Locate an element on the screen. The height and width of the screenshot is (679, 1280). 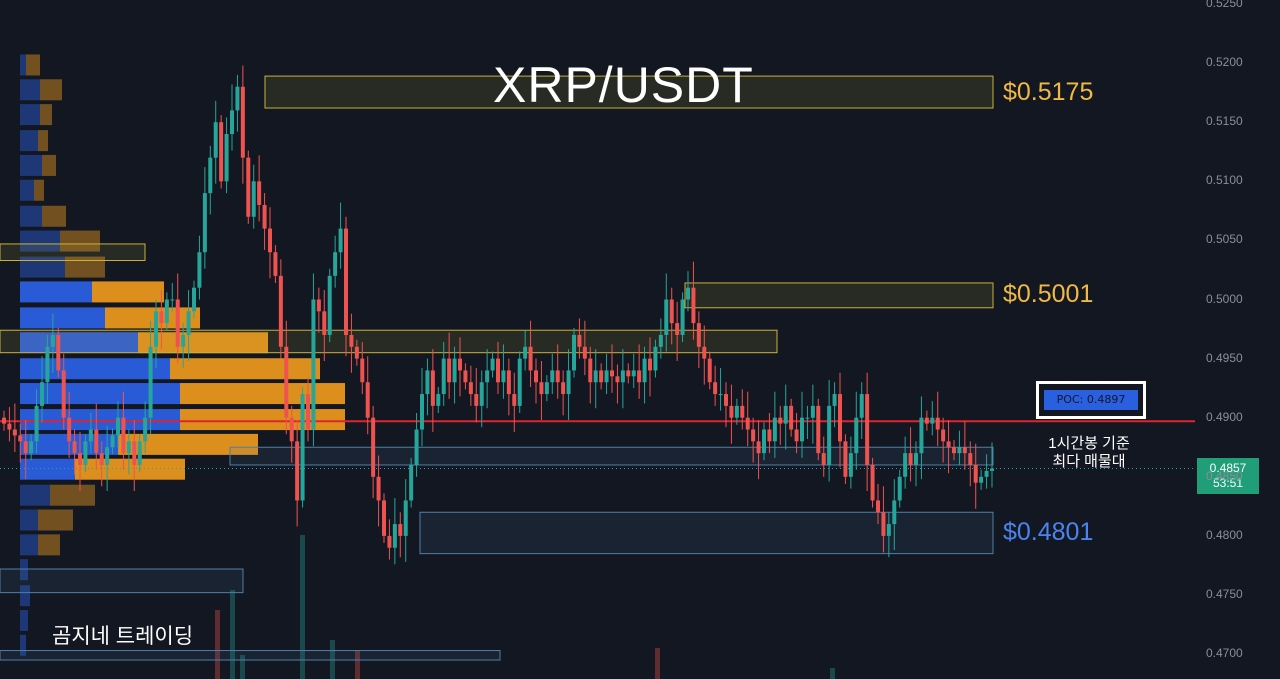
y-tick-label: 0.5150 is located at coordinates (1224, 121).